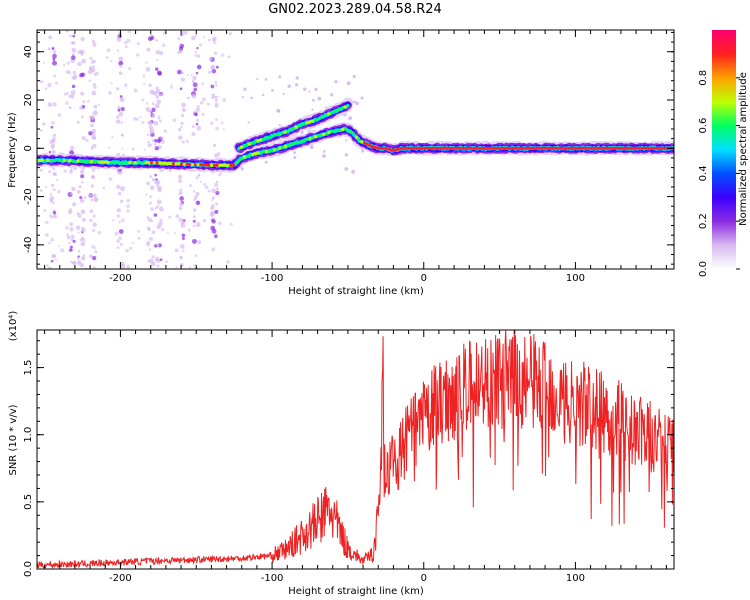 Image resolution: width=750 pixels, height=600 pixels. What do you see at coordinates (329, 114) in the screenshot?
I see `ridge-upper-peak` at bounding box center [329, 114].